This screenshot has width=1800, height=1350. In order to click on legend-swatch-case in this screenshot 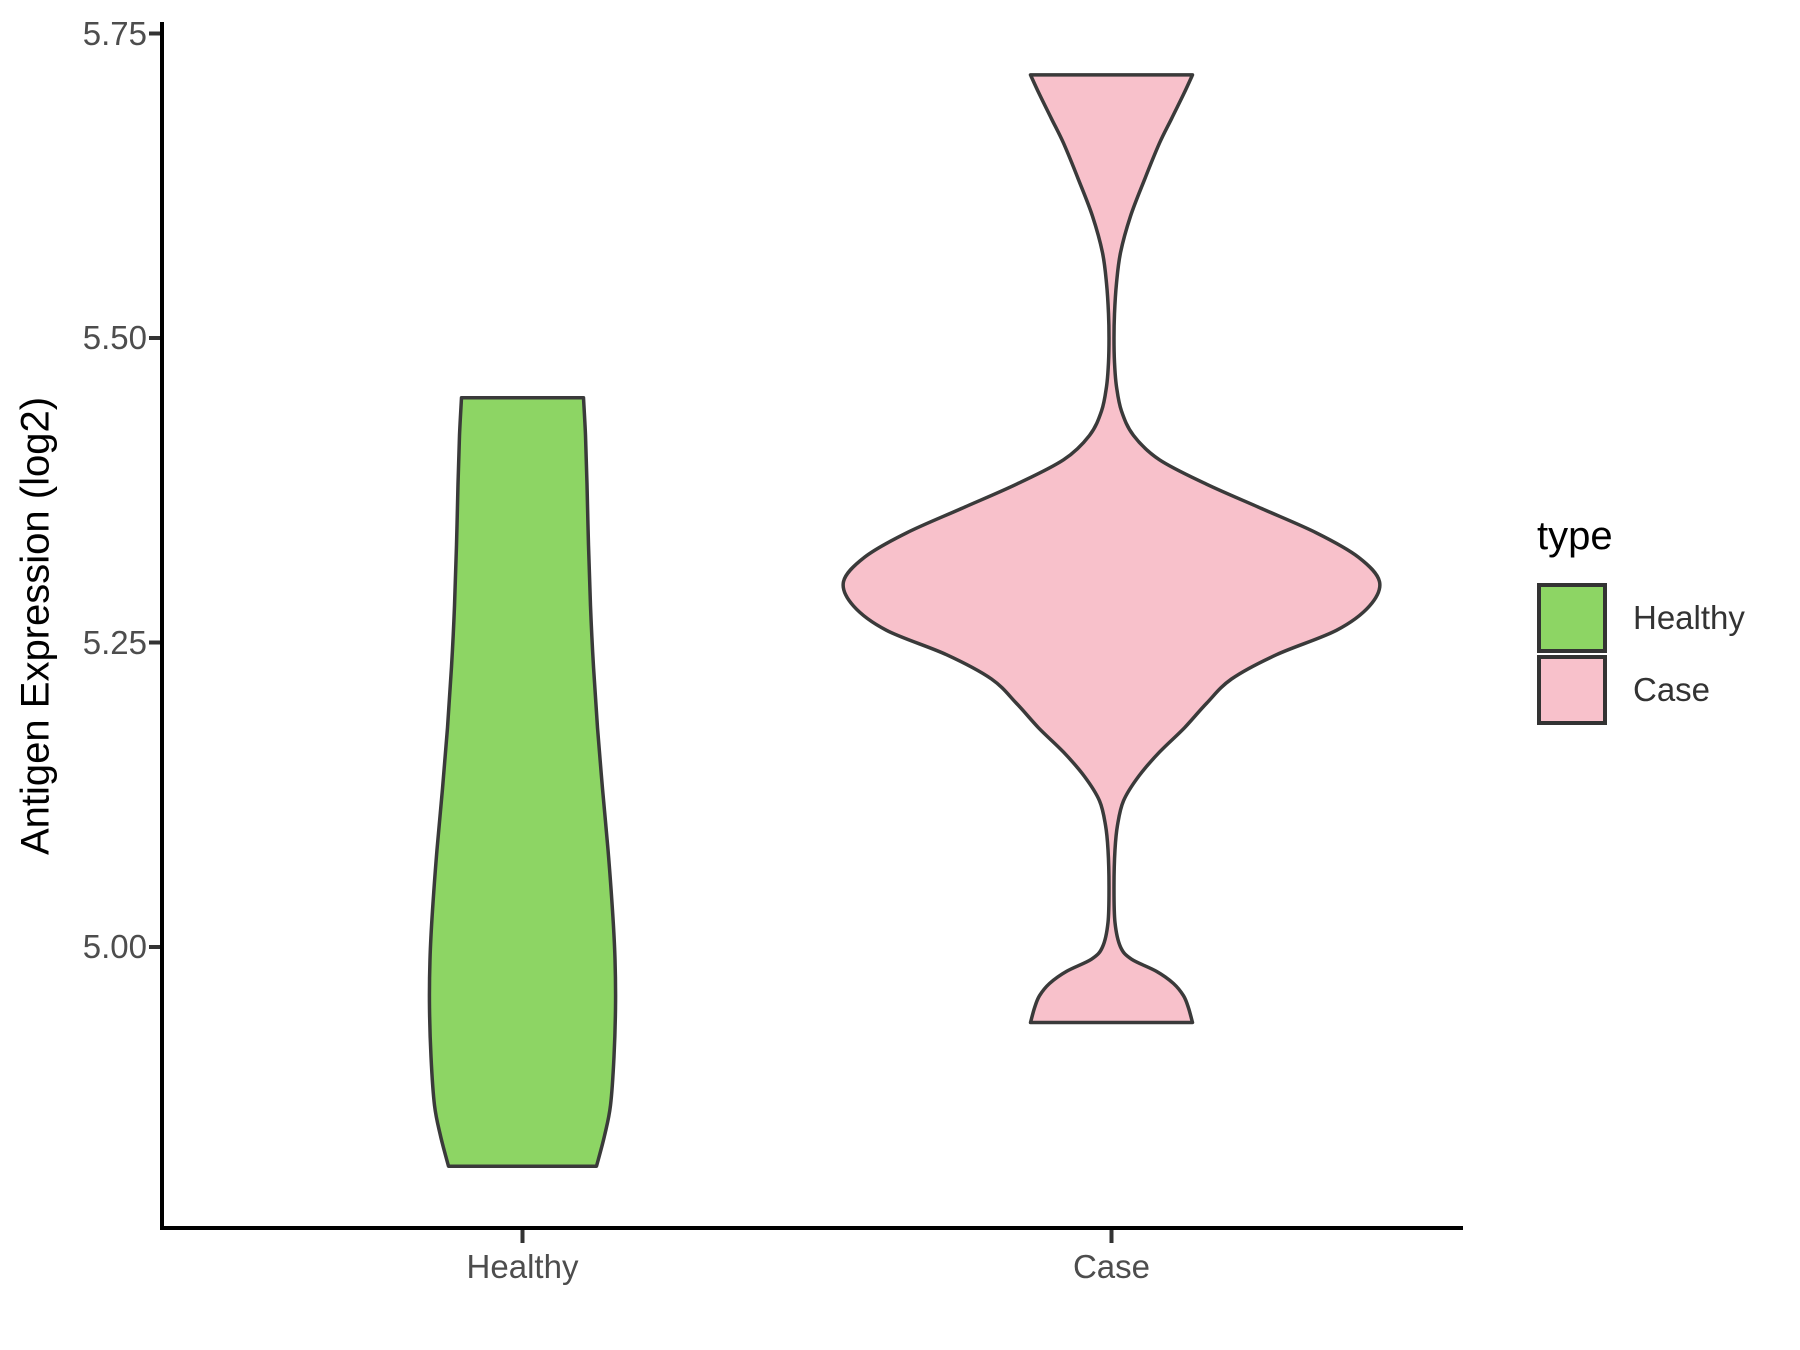, I will do `click(1572, 690)`.